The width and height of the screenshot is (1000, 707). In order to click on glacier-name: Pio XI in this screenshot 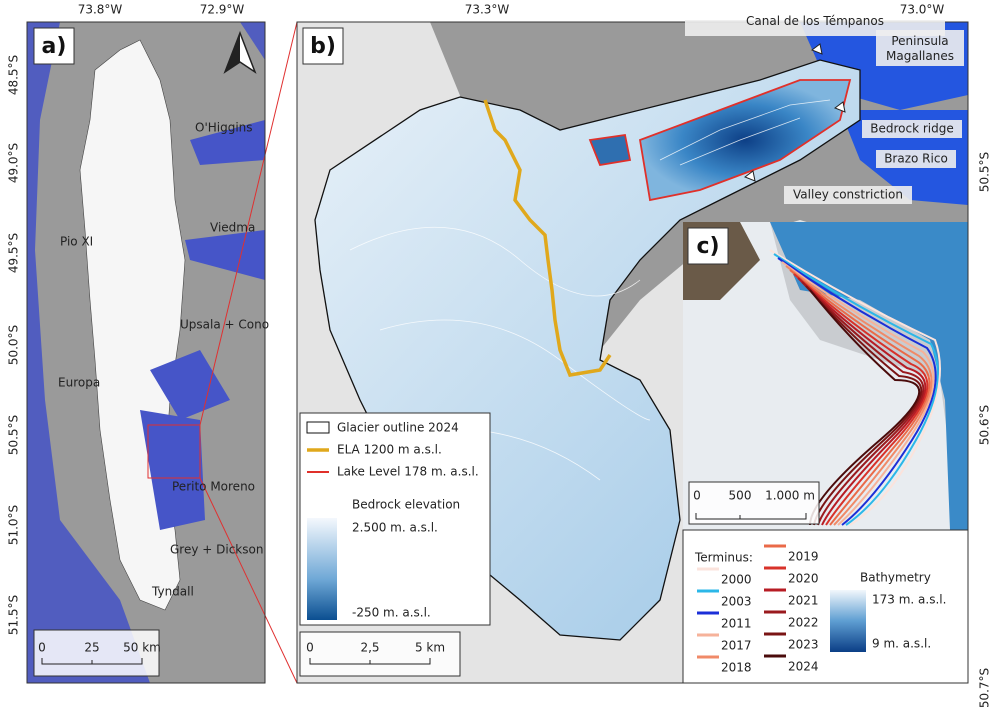, I will do `click(76, 242)`.